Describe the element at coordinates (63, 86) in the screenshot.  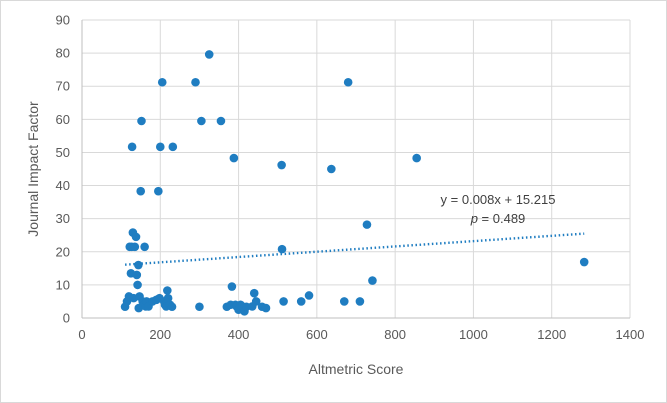
I see `y-tick-label: 70` at that location.